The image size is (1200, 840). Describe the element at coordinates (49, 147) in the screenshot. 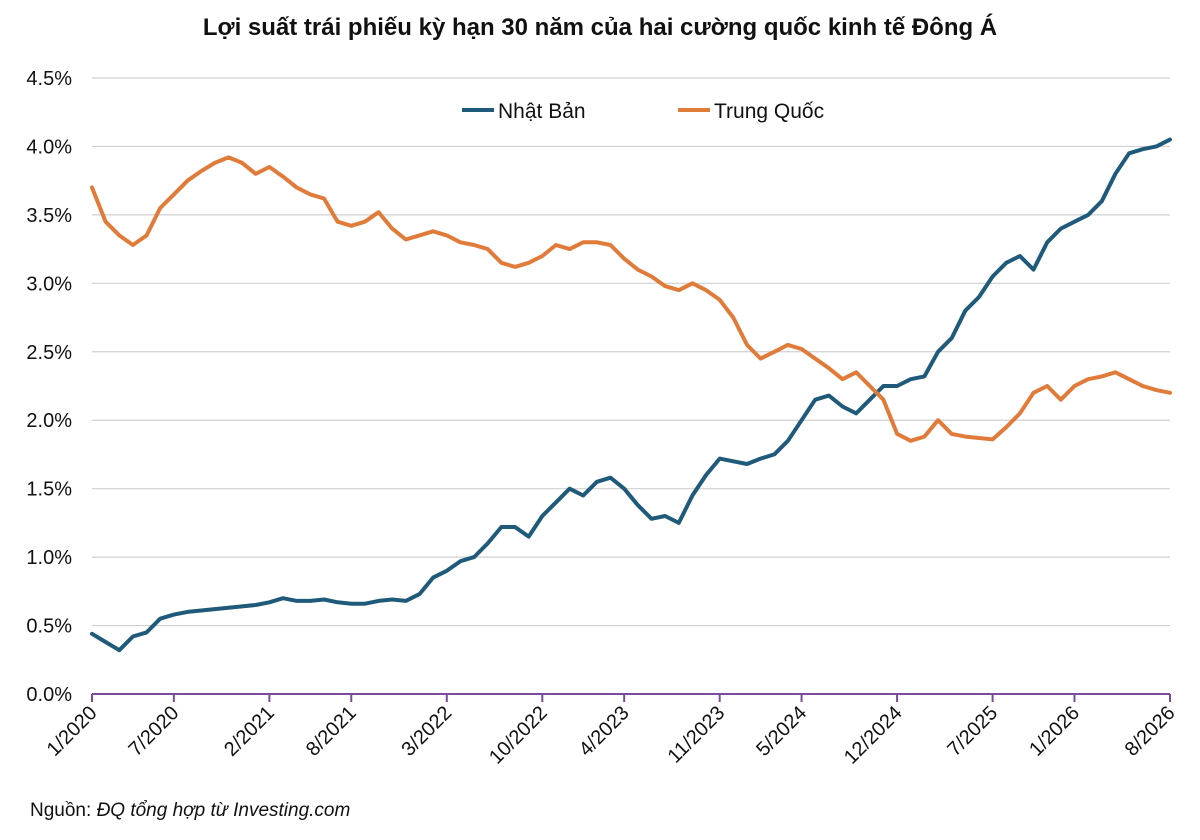

I see `y-tick-label: 4.0%` at that location.